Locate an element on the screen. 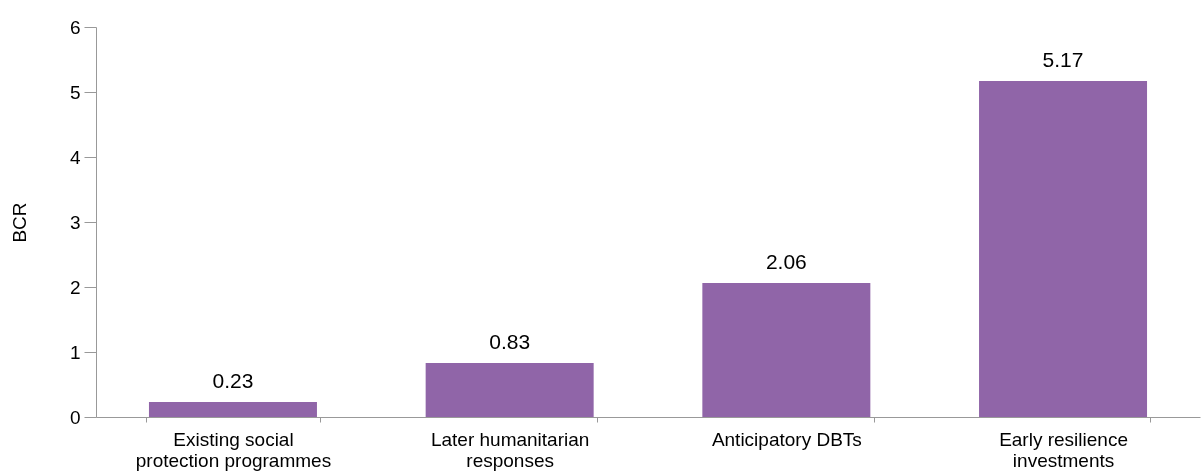  data-label: 2.06 is located at coordinates (786, 262).